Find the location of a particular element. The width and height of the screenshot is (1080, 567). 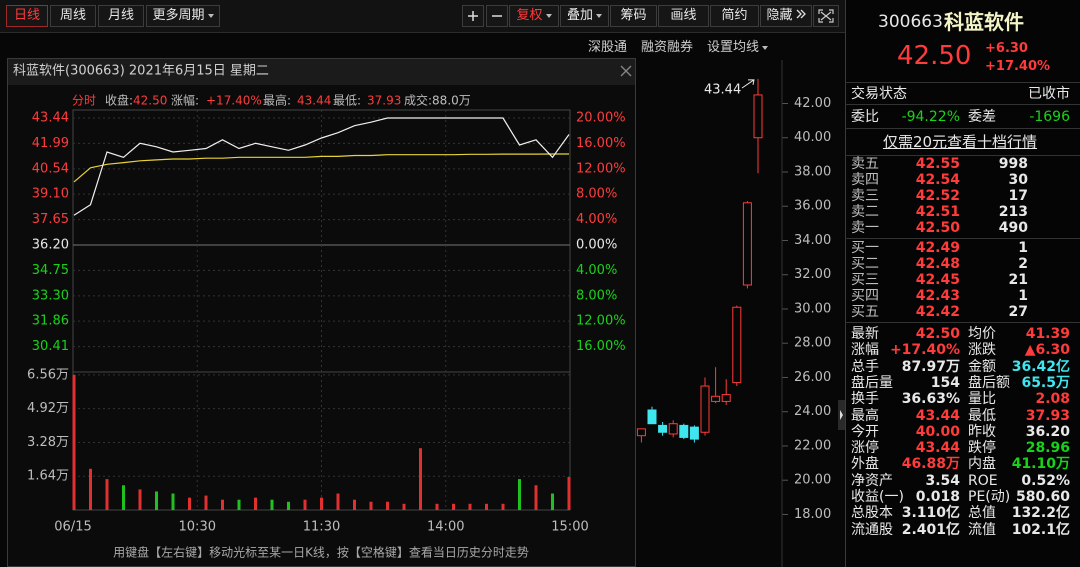

period-tab: 更多周期 is located at coordinates (183, 16).